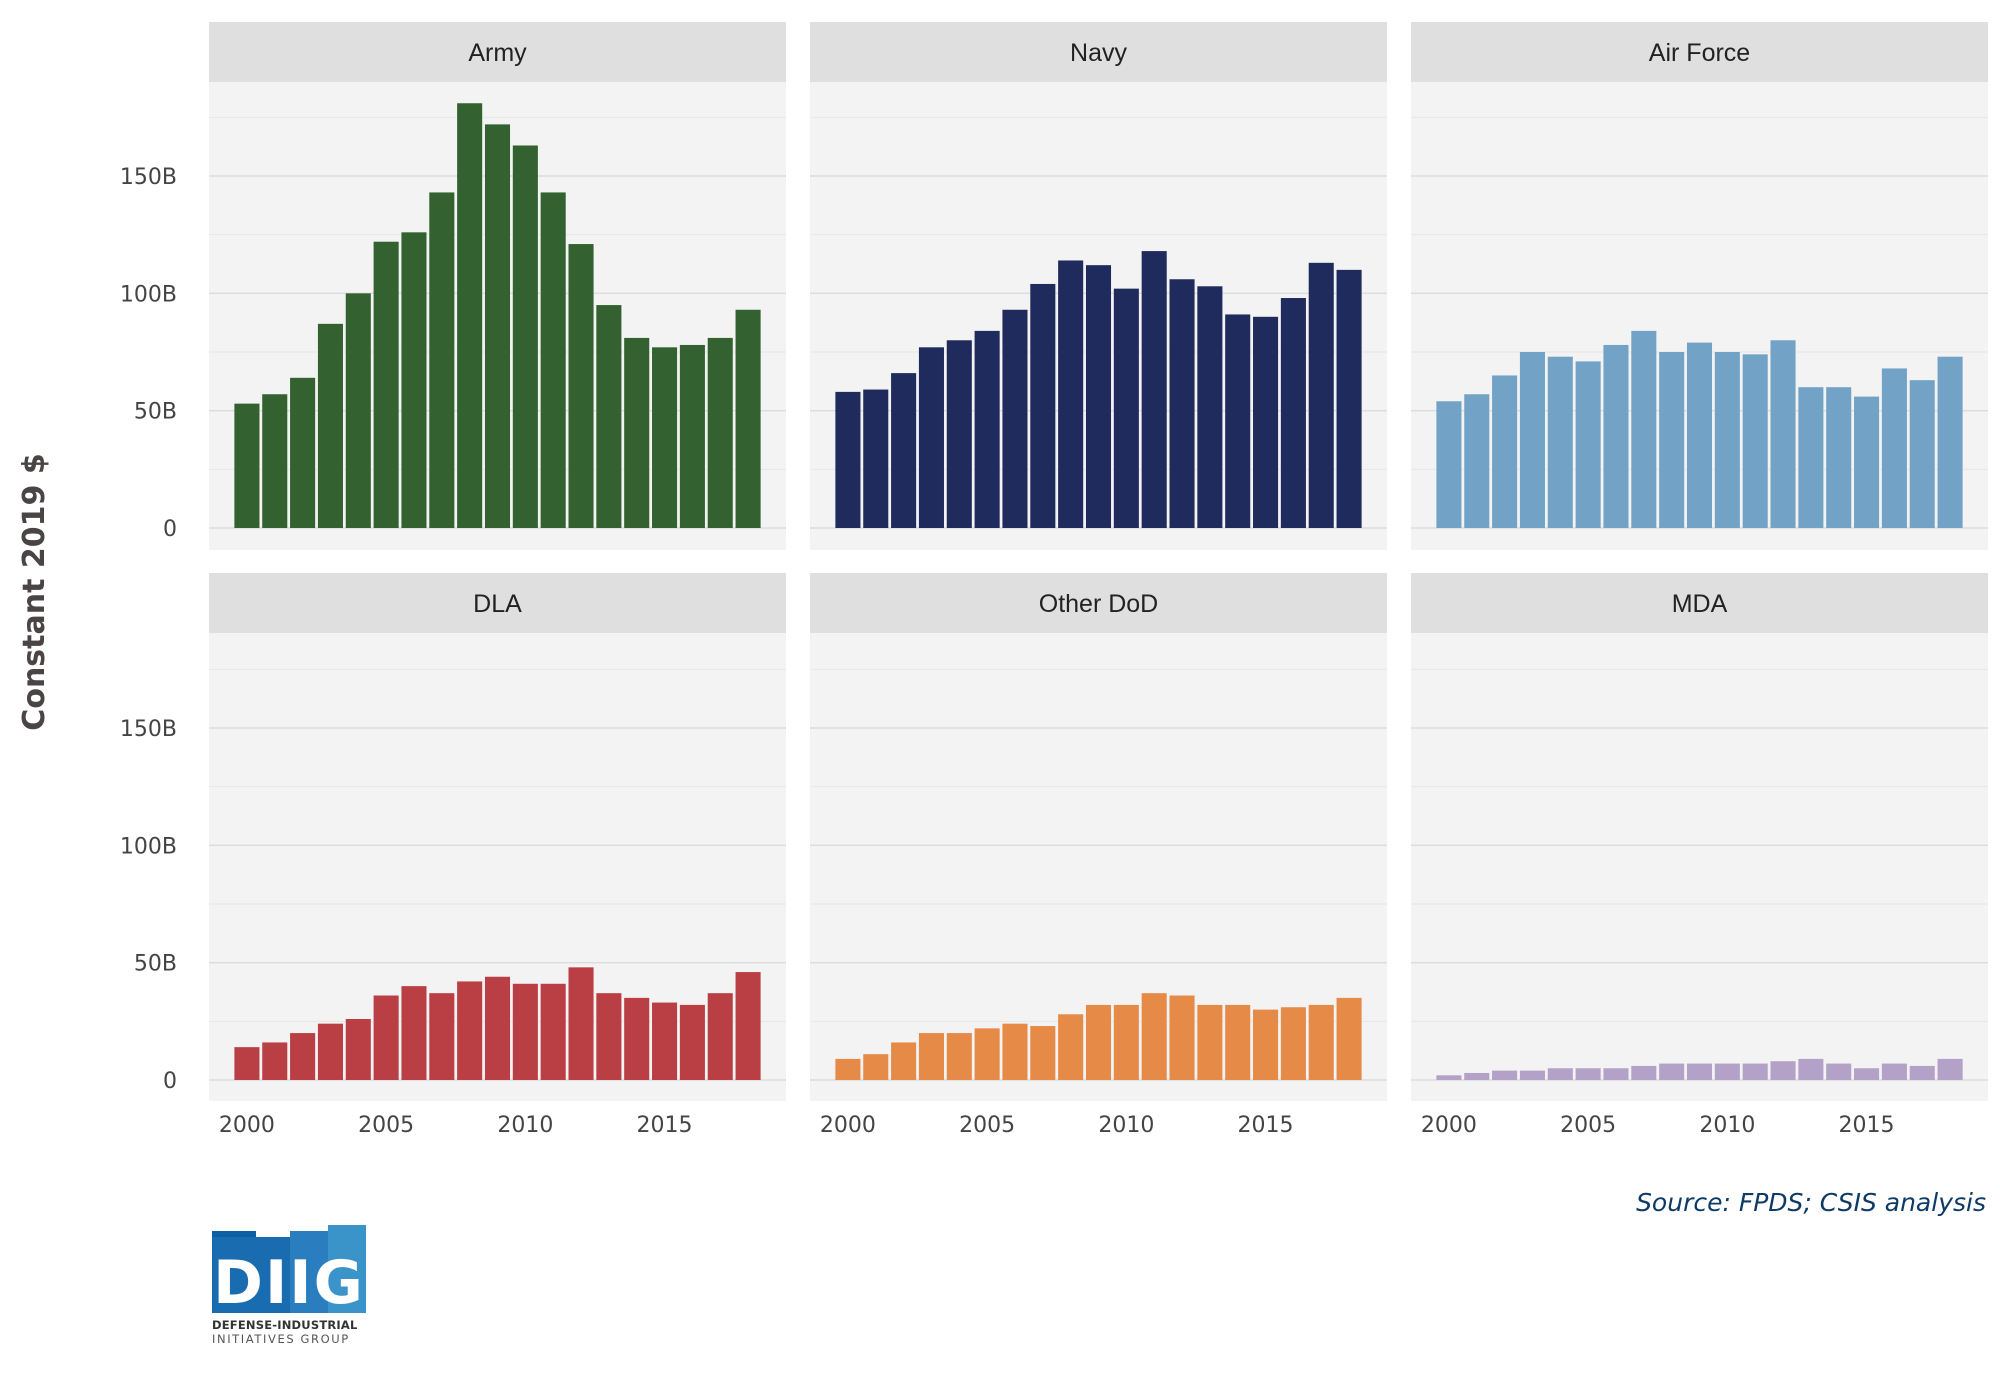  I want to click on x-tick-label: 2010, so click(1126, 1125).